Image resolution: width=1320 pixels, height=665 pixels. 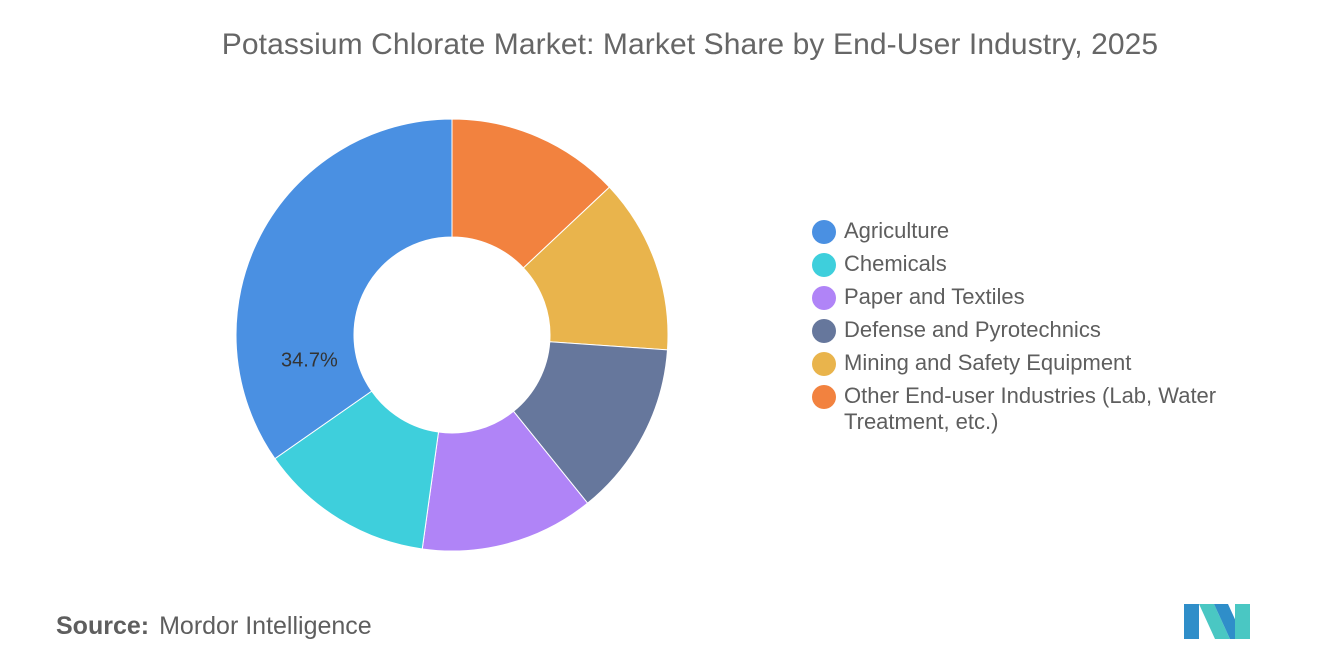 I want to click on source-name: Mordor Intelligence, so click(x=265, y=626).